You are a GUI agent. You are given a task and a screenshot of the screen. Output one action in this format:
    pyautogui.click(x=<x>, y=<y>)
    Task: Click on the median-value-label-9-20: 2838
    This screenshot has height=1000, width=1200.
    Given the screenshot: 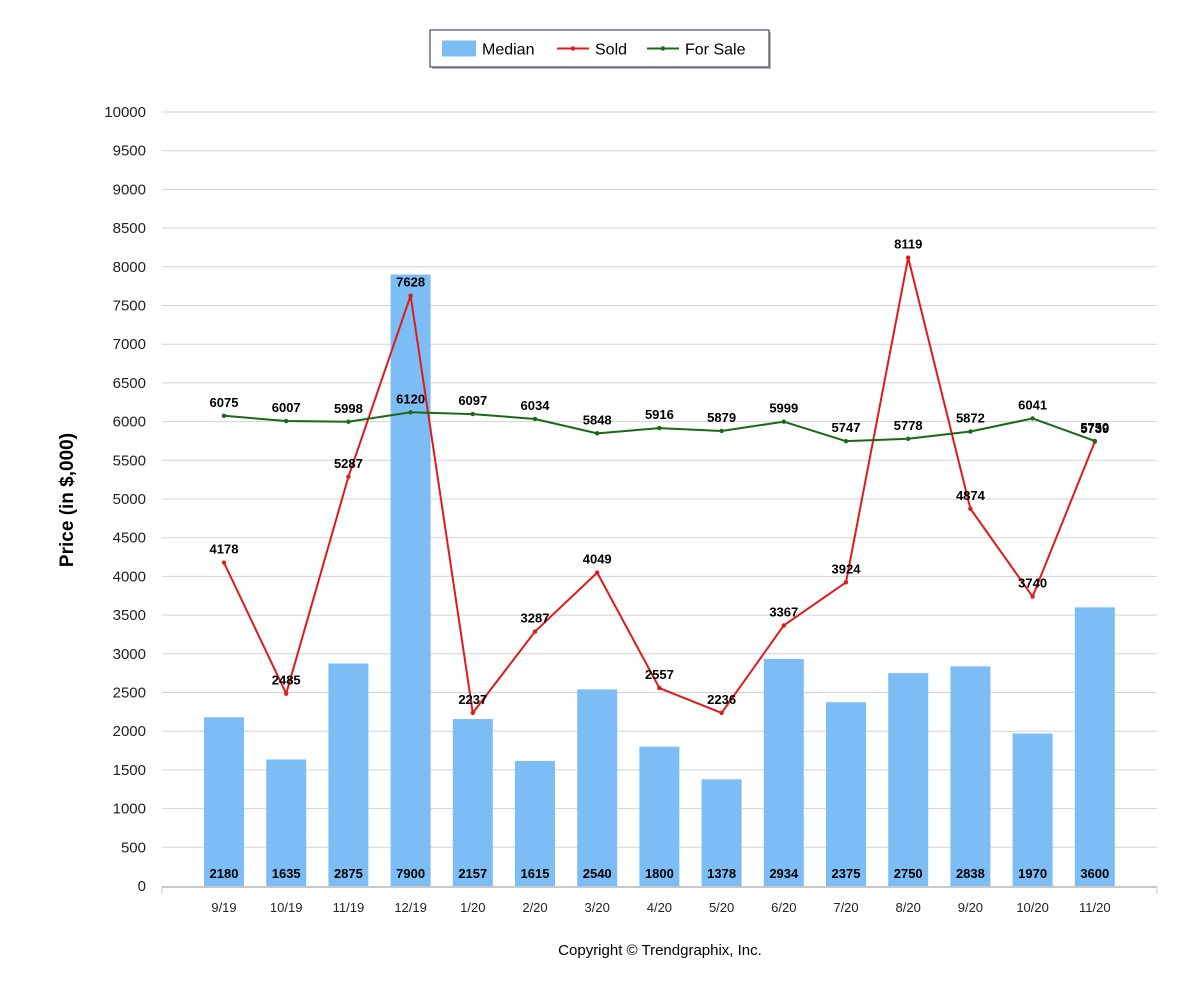 What is the action you would take?
    pyautogui.click(x=970, y=873)
    